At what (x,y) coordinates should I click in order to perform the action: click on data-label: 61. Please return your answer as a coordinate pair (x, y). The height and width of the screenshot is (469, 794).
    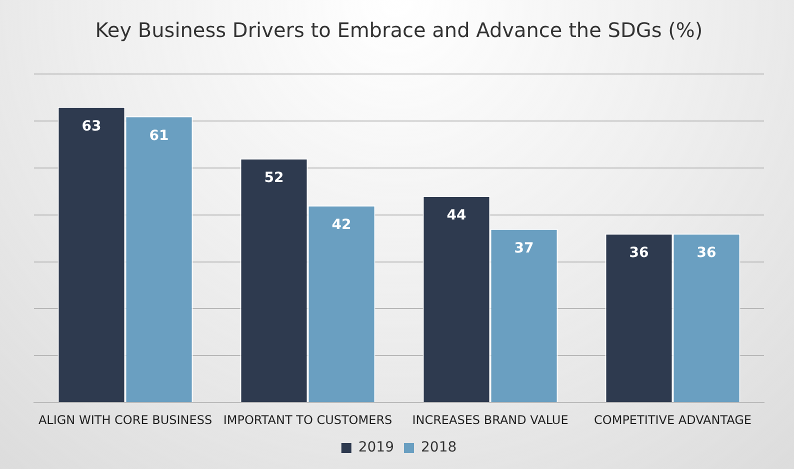
    Looking at the image, I should click on (159, 136).